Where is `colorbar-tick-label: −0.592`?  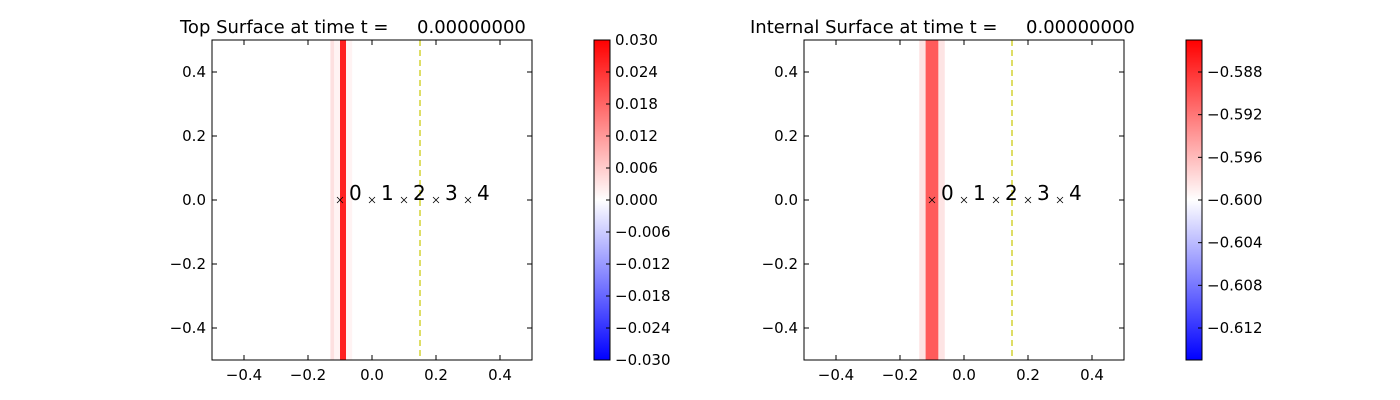 colorbar-tick-label: −0.592 is located at coordinates (1235, 115).